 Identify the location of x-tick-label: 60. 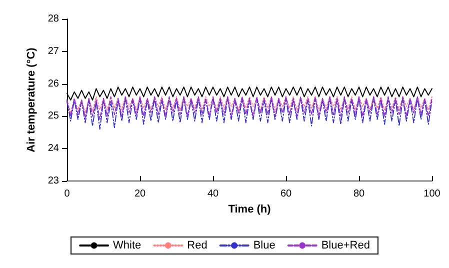
(286, 194).